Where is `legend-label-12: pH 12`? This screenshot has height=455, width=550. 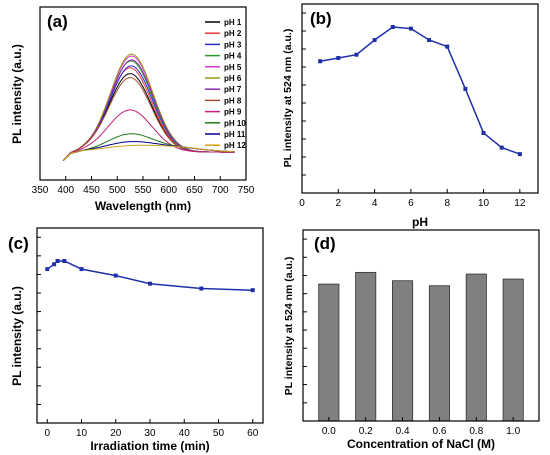
legend-label-12: pH 12 is located at coordinates (235, 145).